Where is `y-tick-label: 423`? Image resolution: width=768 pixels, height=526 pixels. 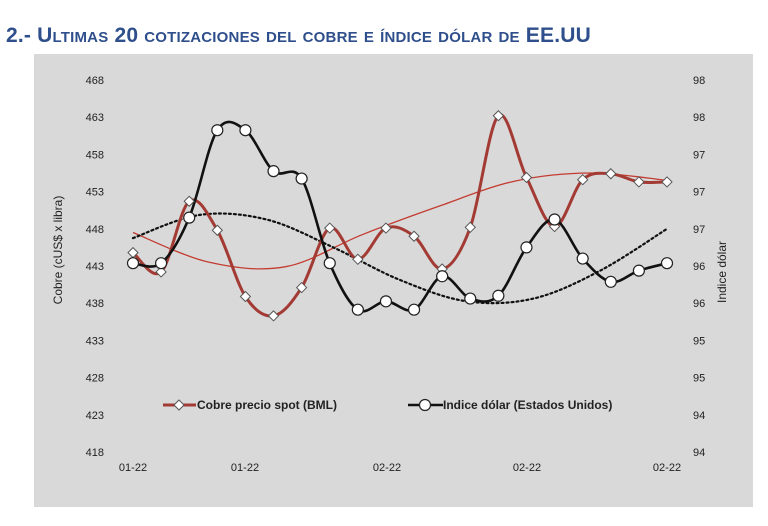 y-tick-label: 423 is located at coordinates (95, 416).